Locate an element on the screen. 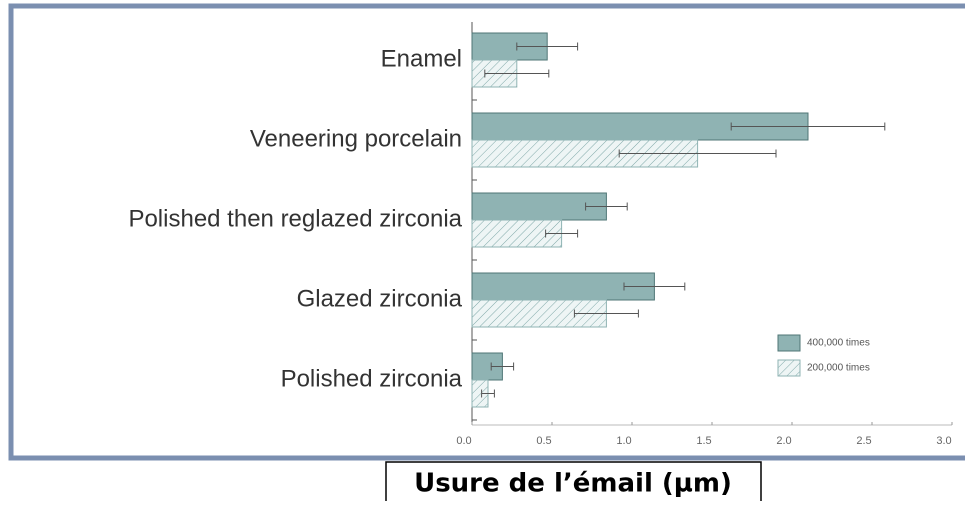  x-tick-label: 1.0 is located at coordinates (623, 441).